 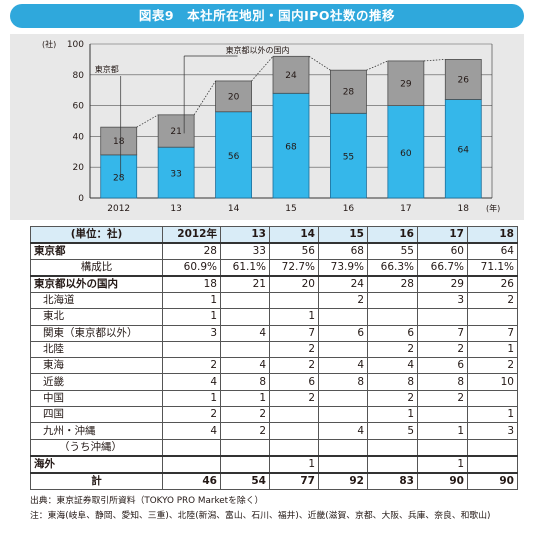 What do you see at coordinates (245, 235) in the screenshot?
I see `year-header: 13` at bounding box center [245, 235].